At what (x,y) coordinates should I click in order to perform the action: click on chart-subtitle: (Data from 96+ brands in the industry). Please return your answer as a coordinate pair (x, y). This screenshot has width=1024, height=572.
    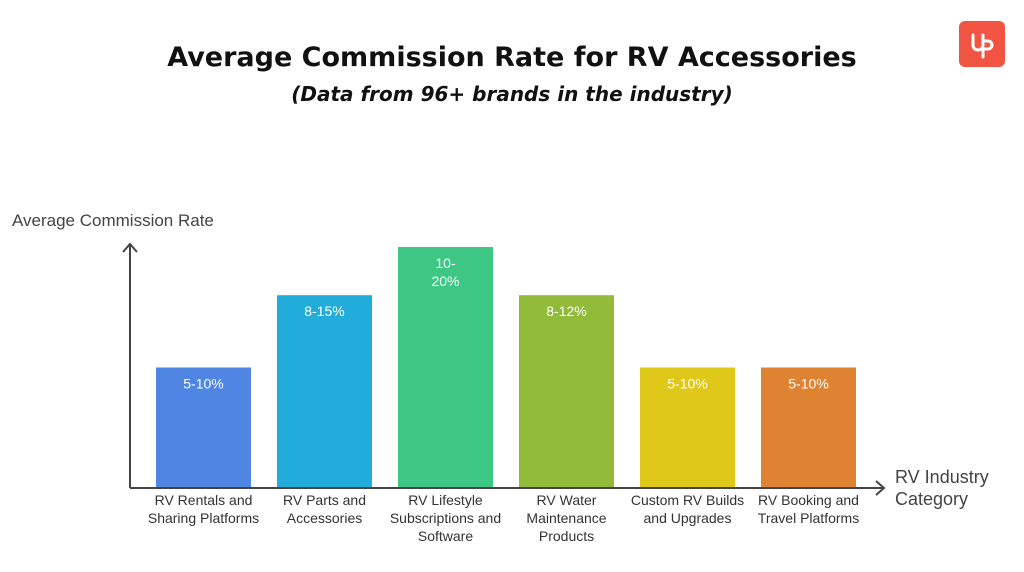
    Looking at the image, I should click on (512, 94).